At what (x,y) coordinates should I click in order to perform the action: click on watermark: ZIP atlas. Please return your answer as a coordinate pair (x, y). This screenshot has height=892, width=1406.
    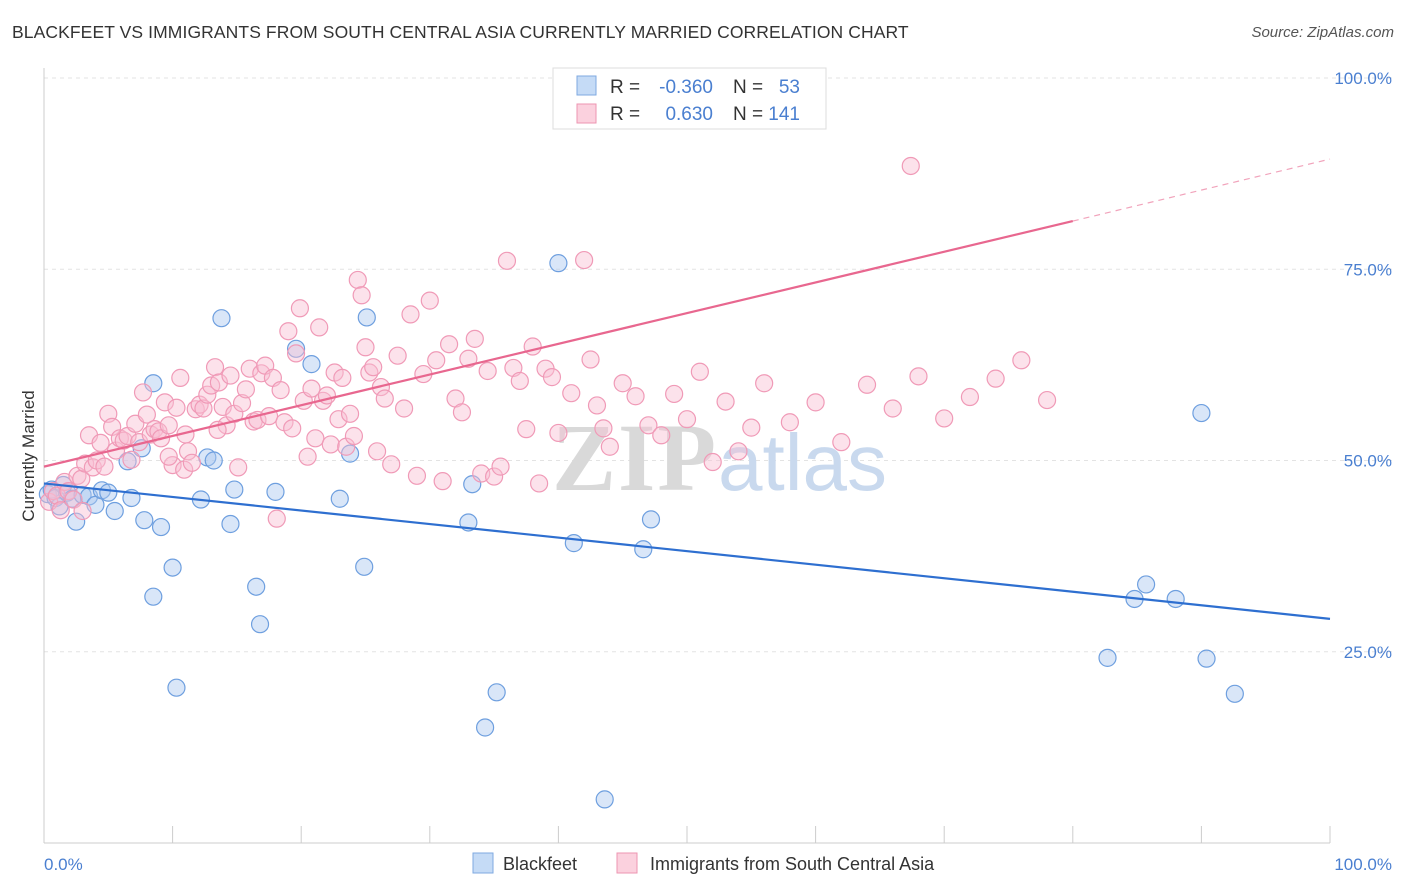
    Looking at the image, I should click on (719, 457).